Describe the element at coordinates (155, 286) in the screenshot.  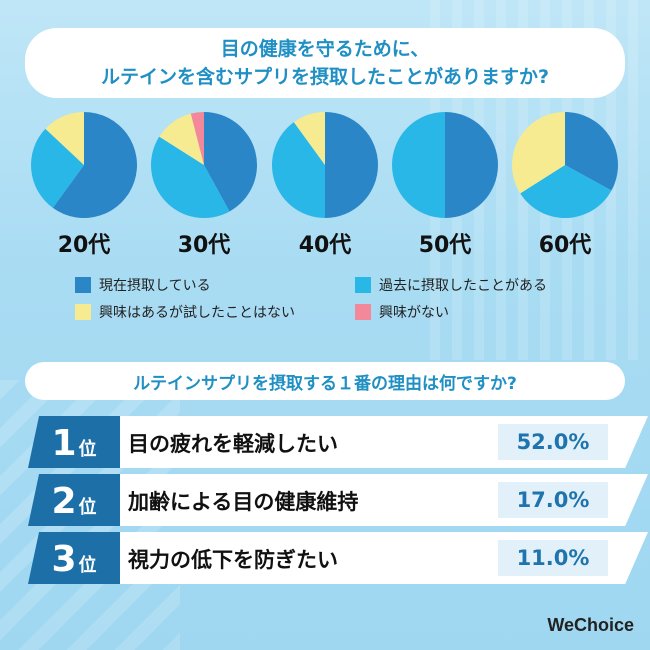
I see `legend-label-current: 現在摂取している` at that location.